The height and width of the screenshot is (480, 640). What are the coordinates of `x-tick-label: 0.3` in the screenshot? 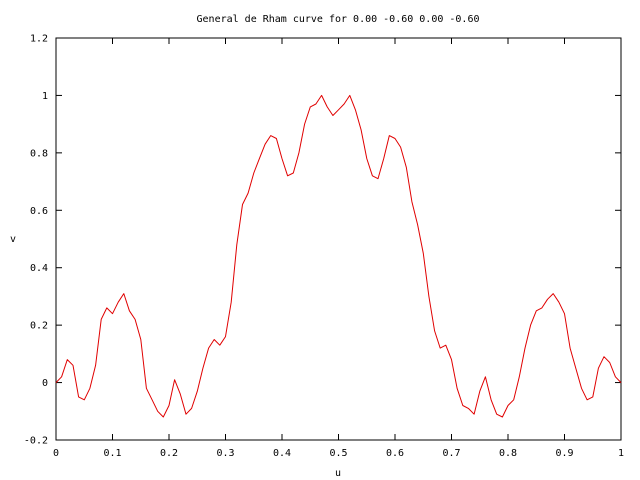 It's located at (225, 453).